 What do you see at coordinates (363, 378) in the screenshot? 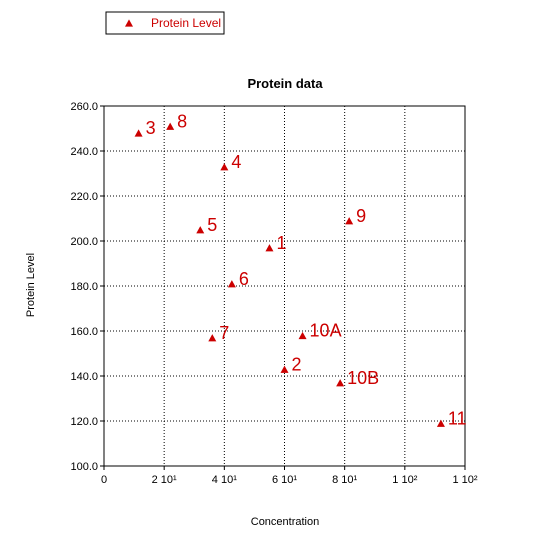
I see `data-point-label: 10B` at bounding box center [363, 378].